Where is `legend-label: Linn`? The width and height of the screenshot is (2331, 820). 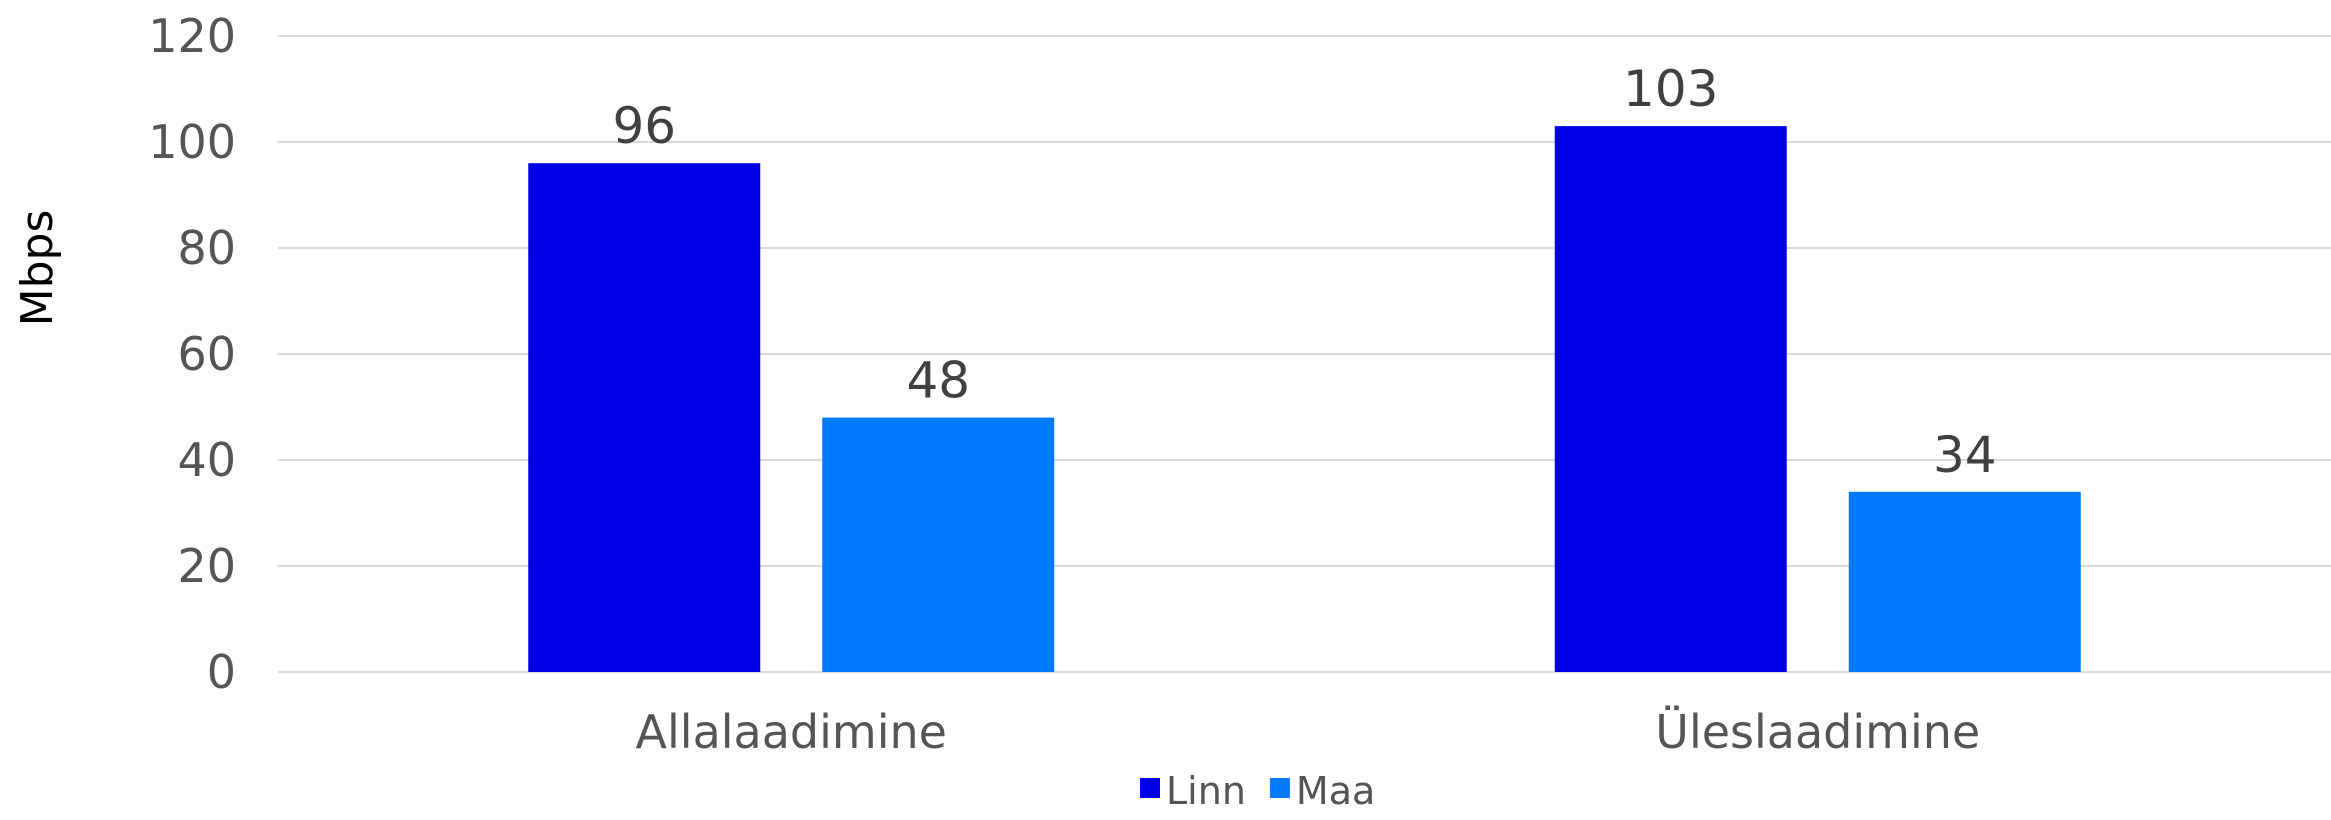 legend-label: Linn is located at coordinates (1206, 791).